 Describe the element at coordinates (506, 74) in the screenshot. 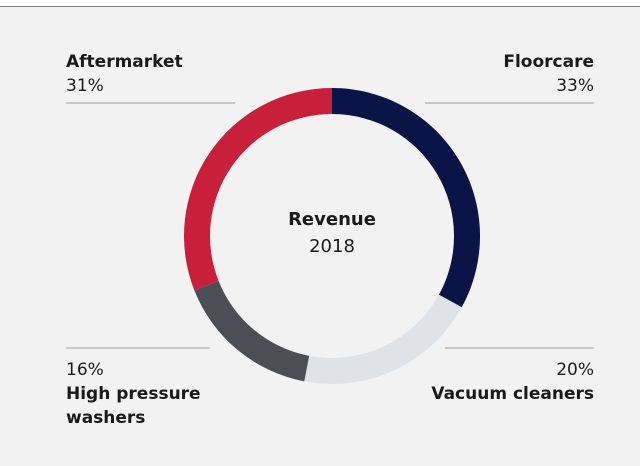

I see `segment-label: Floorcare 33%` at that location.